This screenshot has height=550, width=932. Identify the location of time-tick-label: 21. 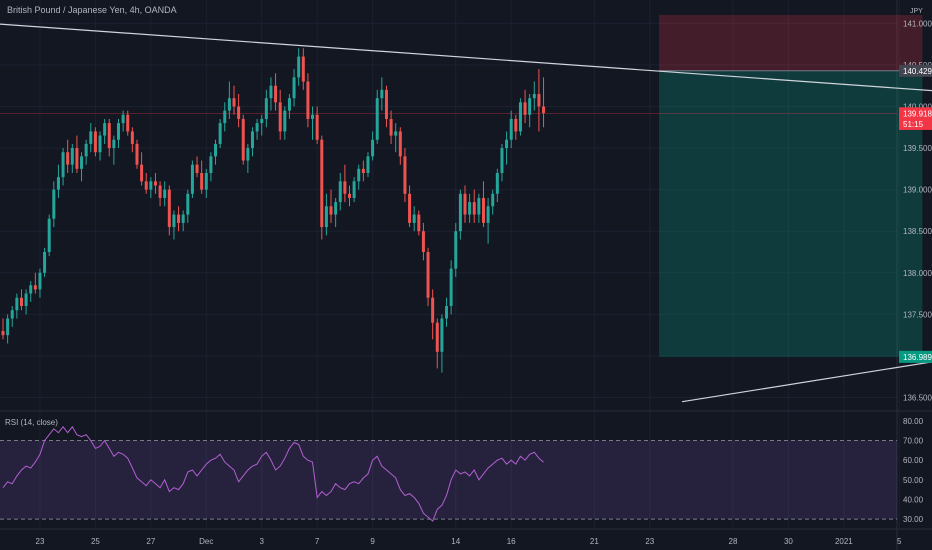
(594, 541).